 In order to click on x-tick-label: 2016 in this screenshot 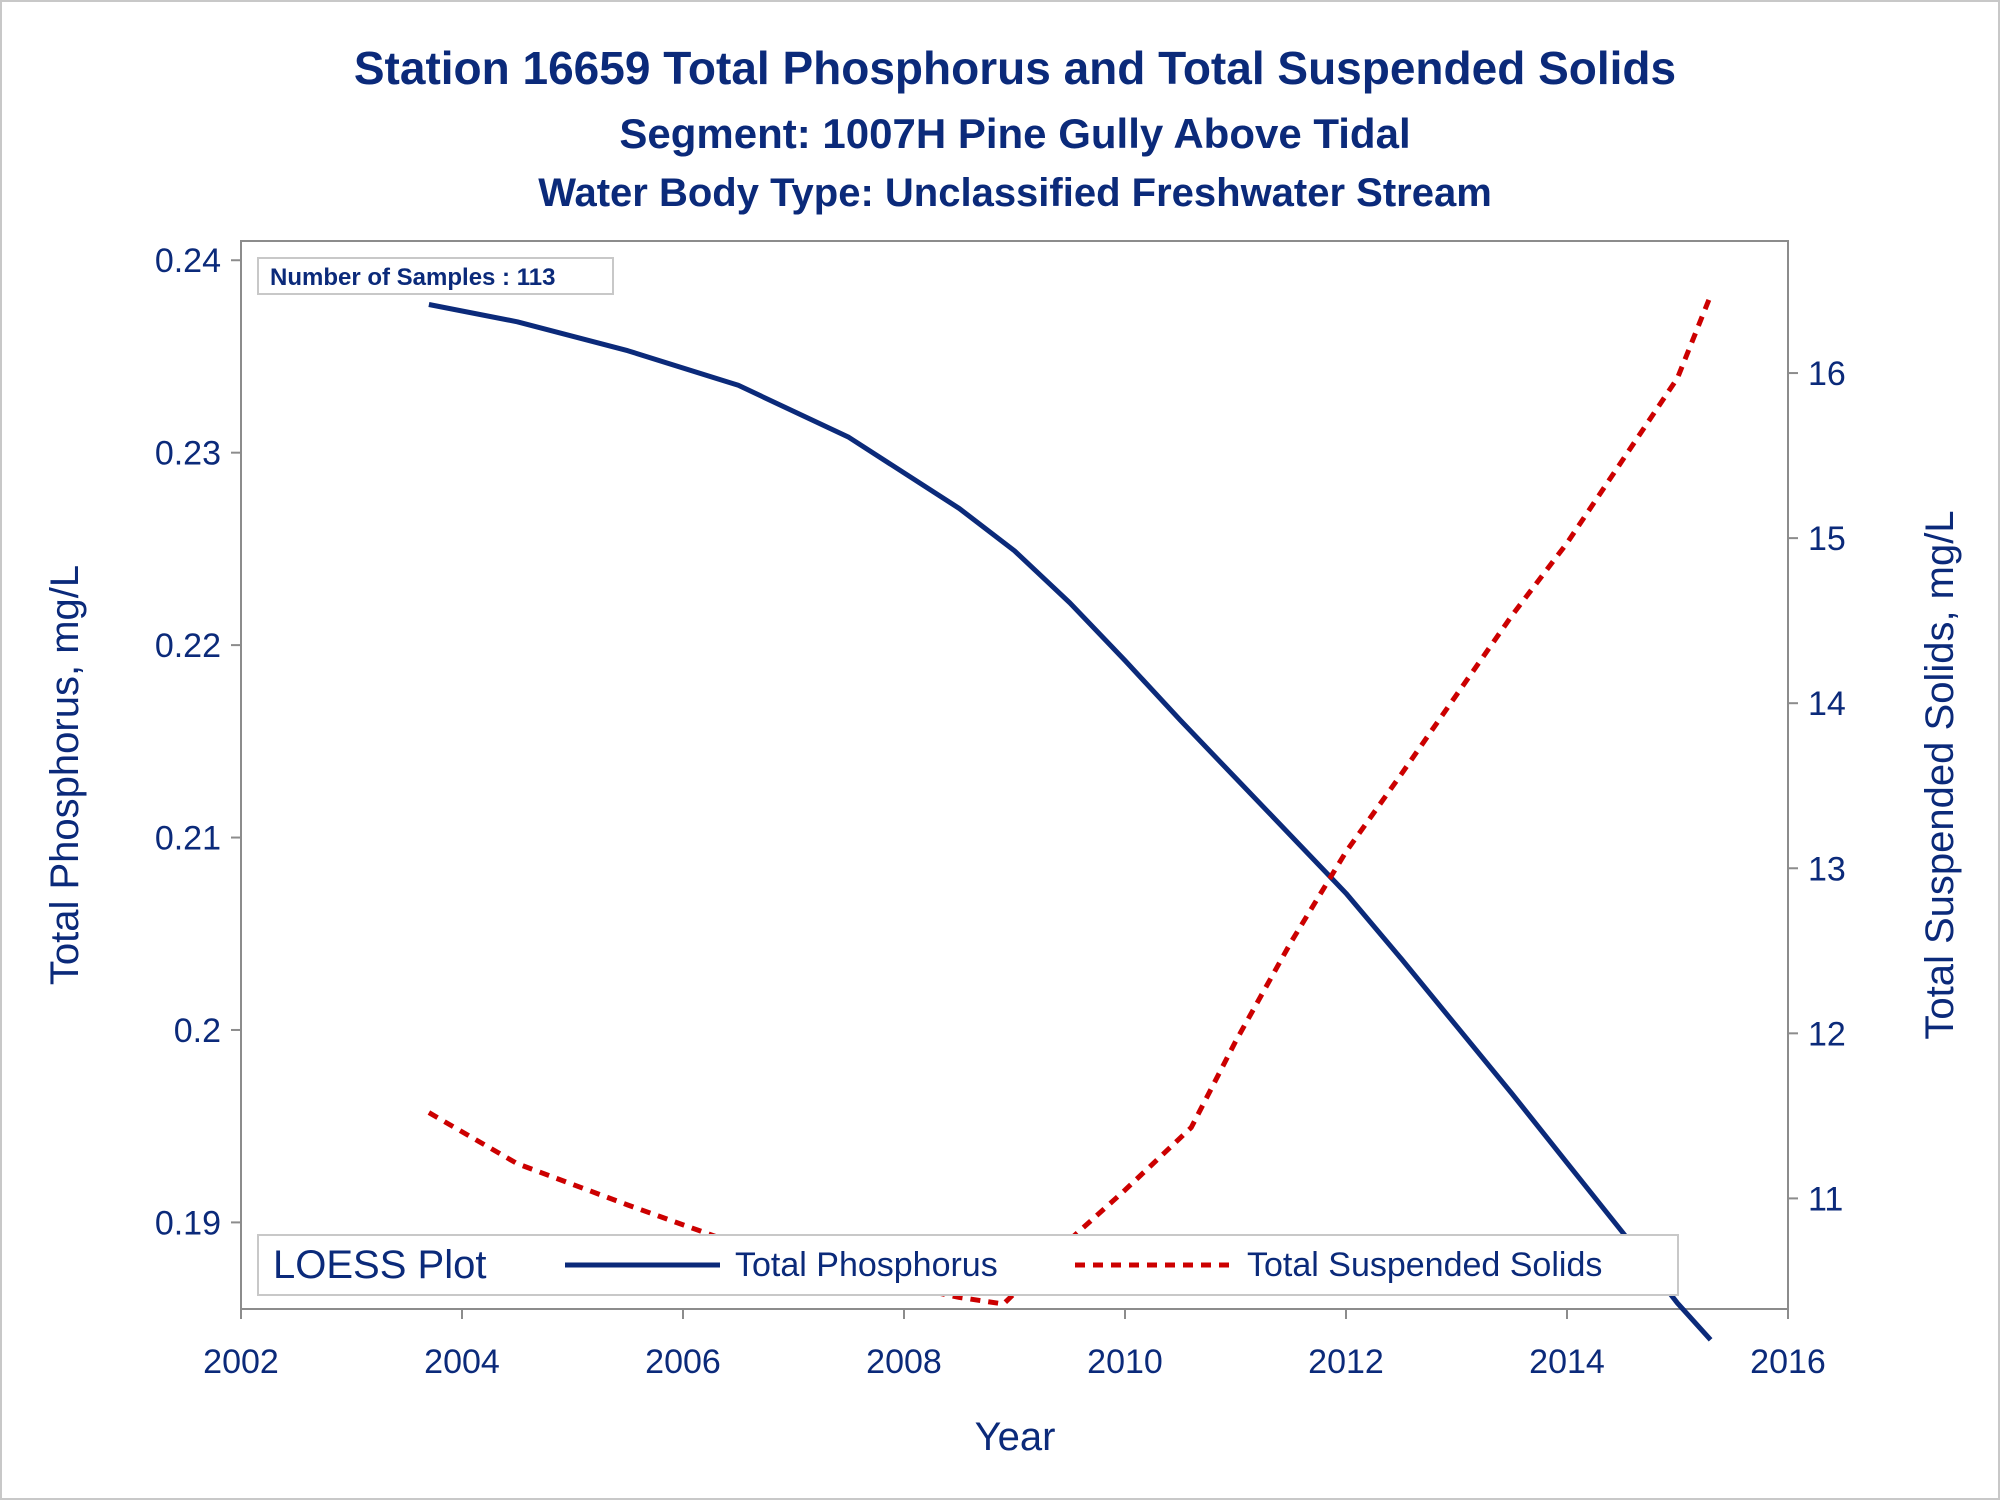, I will do `click(1788, 1362)`.